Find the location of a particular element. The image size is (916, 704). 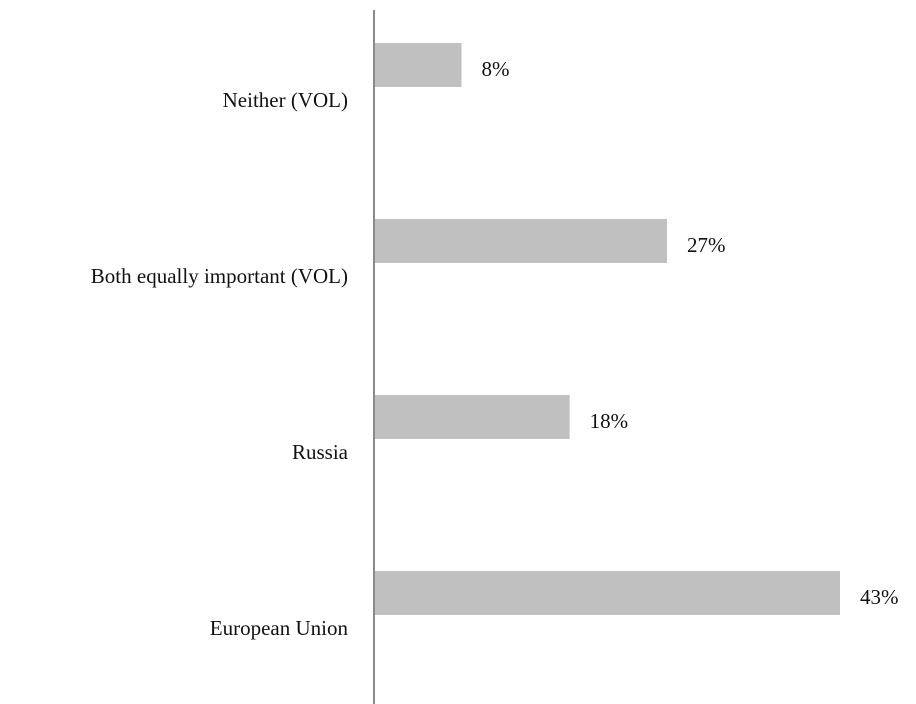

category-label: Neither (VOL) is located at coordinates (285, 100).